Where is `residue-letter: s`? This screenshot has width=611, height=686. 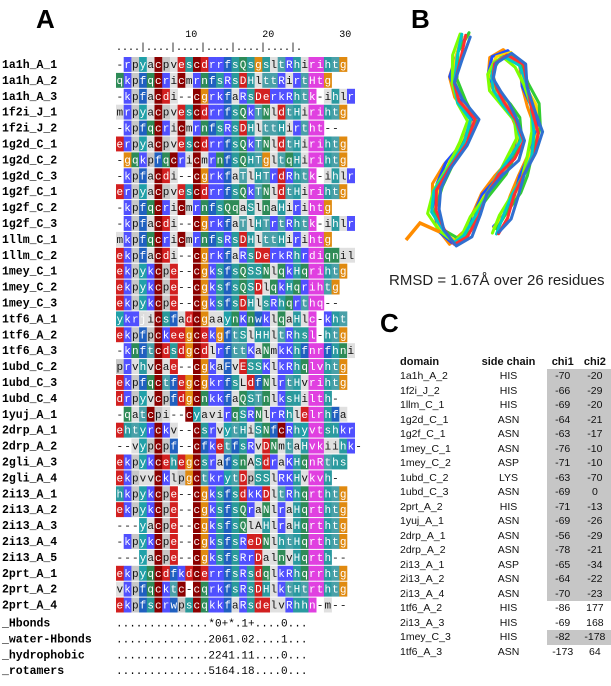
residue-letter: s is located at coordinates (304, 336).